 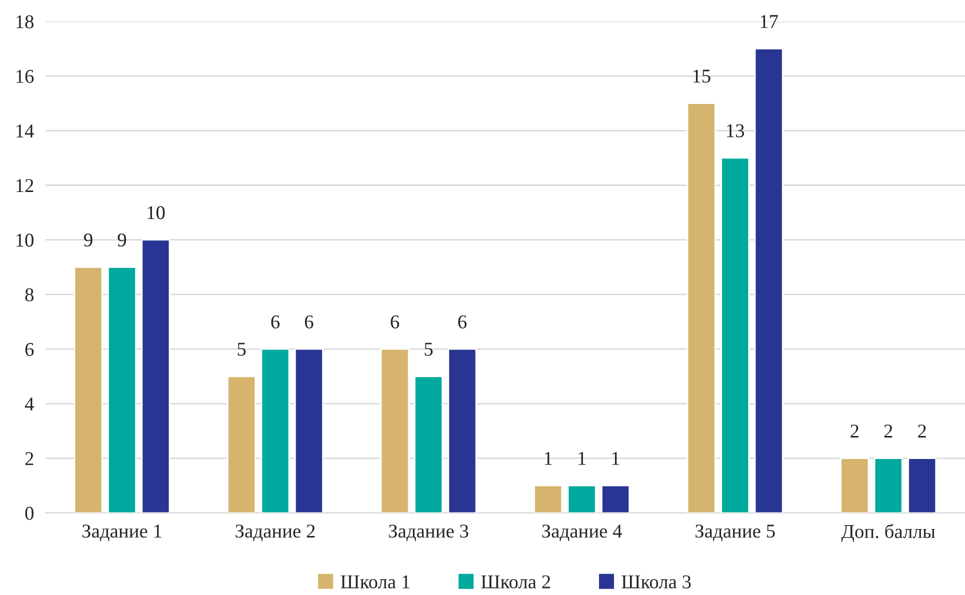 What do you see at coordinates (29, 513) in the screenshot?
I see `y-tick-label: 0` at bounding box center [29, 513].